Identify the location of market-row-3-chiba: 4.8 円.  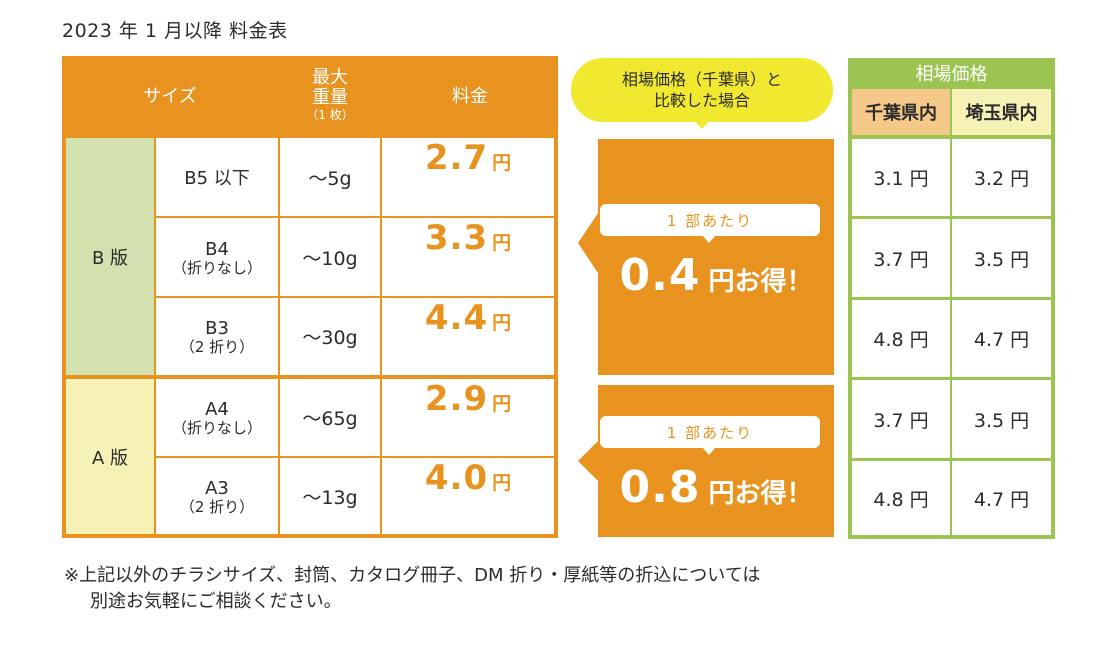
(901, 338).